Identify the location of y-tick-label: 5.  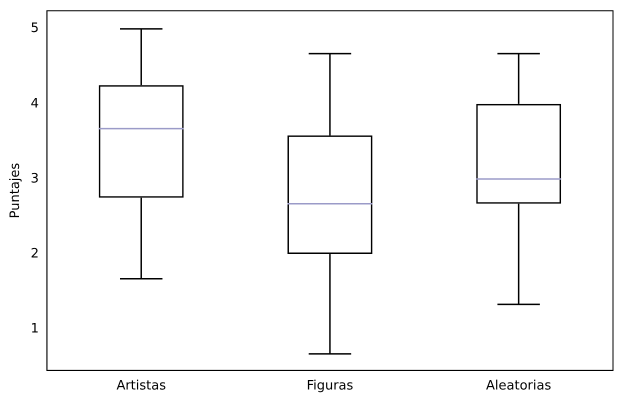
(34, 28).